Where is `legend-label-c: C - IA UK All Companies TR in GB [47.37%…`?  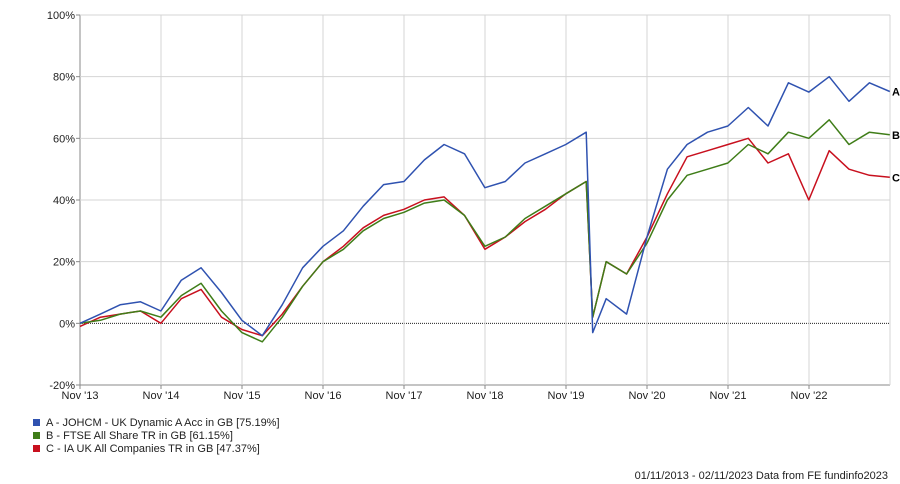
legend-label-c: C - IA UK All Companies TR in GB [47.37%… is located at coordinates (153, 448).